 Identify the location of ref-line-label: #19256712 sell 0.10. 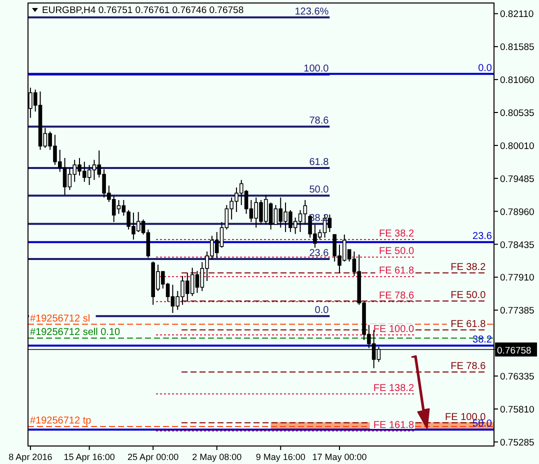
(75, 332).